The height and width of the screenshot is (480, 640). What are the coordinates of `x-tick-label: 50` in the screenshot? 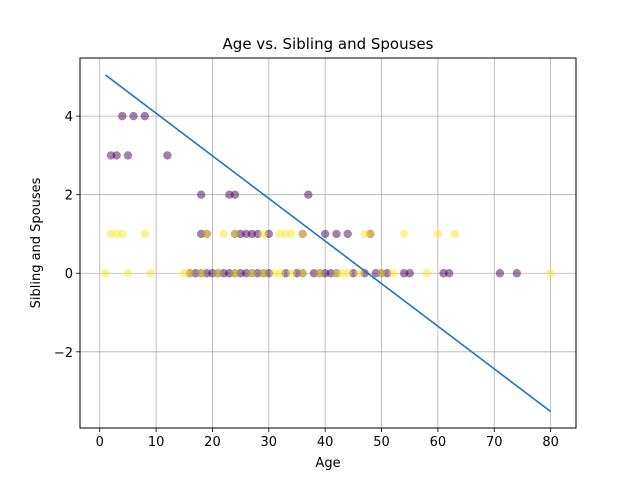 It's located at (381, 442).